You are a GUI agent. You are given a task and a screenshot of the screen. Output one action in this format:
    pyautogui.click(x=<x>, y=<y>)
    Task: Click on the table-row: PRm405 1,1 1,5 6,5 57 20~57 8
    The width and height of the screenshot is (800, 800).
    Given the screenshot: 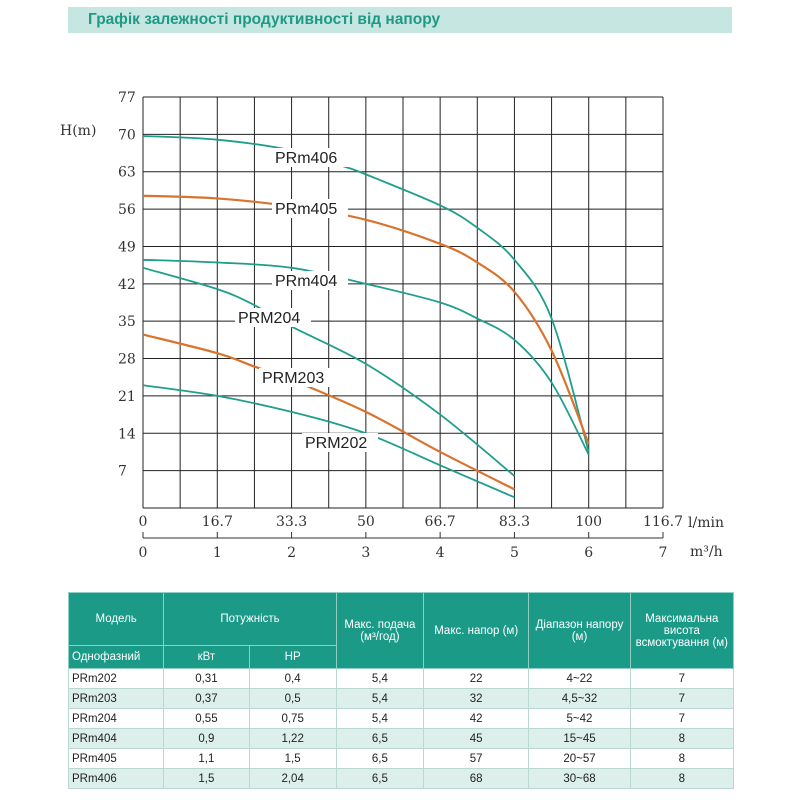 What is the action you would take?
    pyautogui.click(x=401, y=758)
    